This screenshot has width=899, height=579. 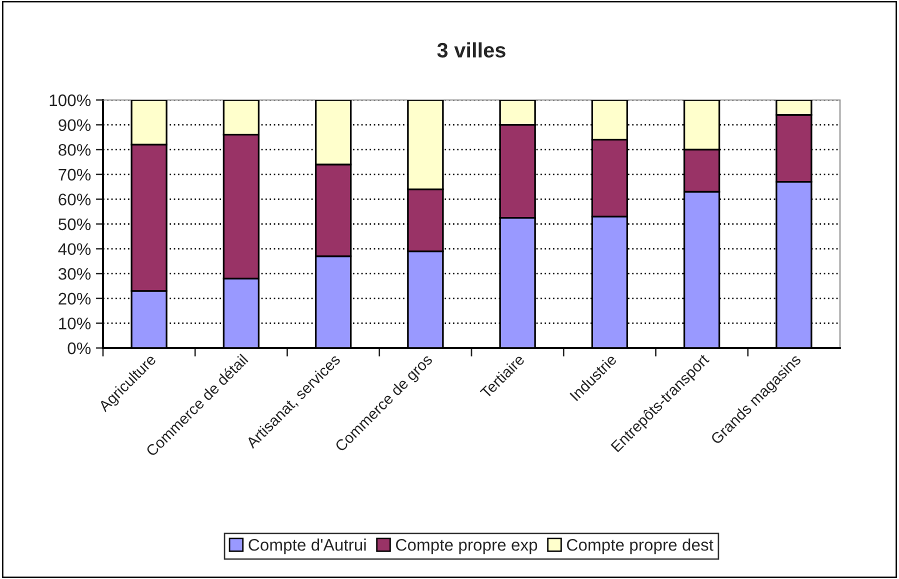 I want to click on legend-label: Compte propre dest, so click(x=640, y=546).